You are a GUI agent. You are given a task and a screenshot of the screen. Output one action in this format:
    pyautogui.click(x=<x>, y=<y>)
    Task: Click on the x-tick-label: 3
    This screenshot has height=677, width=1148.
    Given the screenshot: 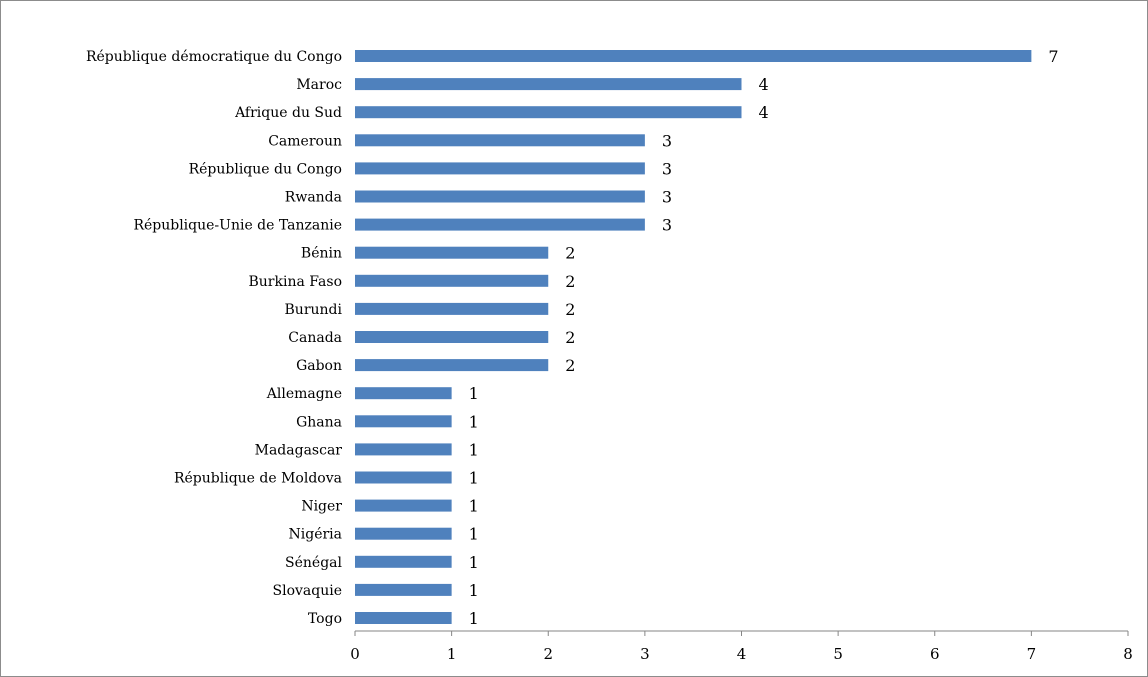 What is the action you would take?
    pyautogui.click(x=645, y=654)
    